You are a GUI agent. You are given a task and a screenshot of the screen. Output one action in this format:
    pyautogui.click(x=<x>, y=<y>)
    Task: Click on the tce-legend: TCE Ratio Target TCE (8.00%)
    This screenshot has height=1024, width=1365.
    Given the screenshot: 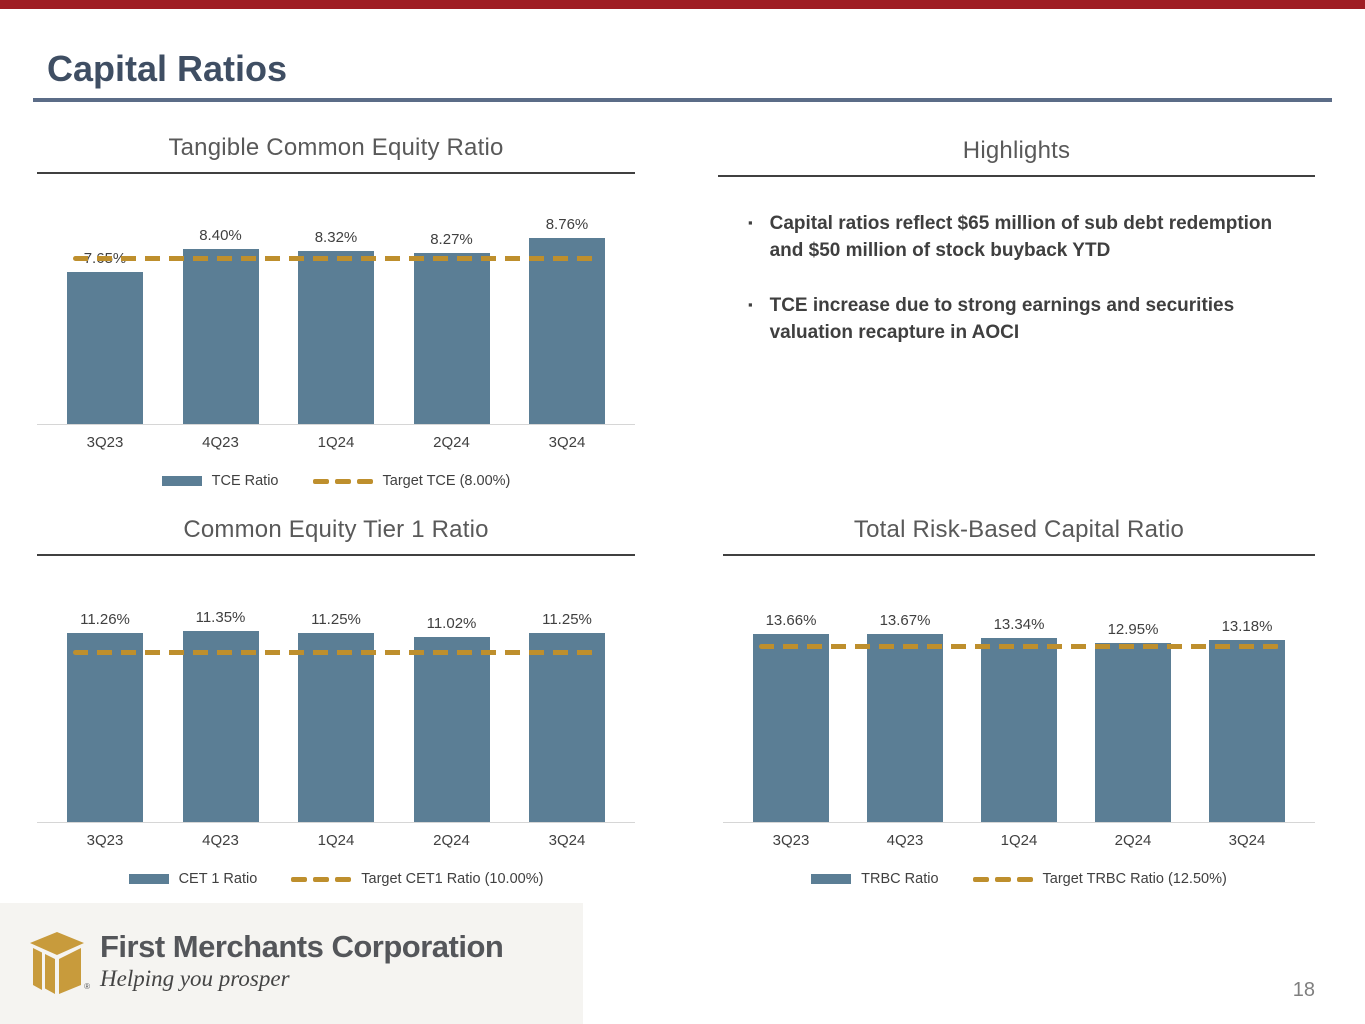 What is the action you would take?
    pyautogui.click(x=336, y=481)
    